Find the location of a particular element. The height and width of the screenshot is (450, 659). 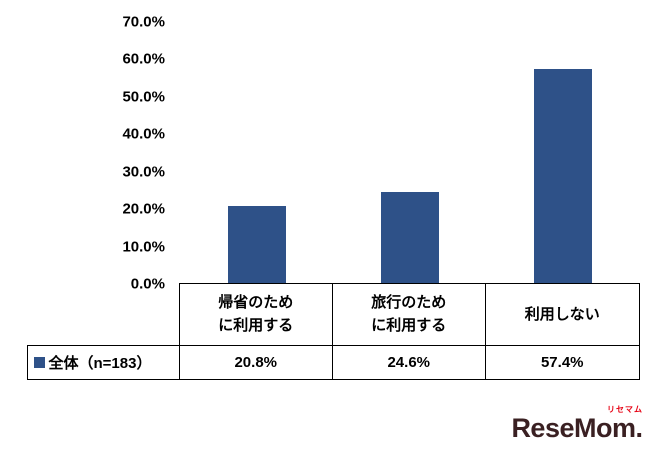

bar-ryokou is located at coordinates (409, 237).